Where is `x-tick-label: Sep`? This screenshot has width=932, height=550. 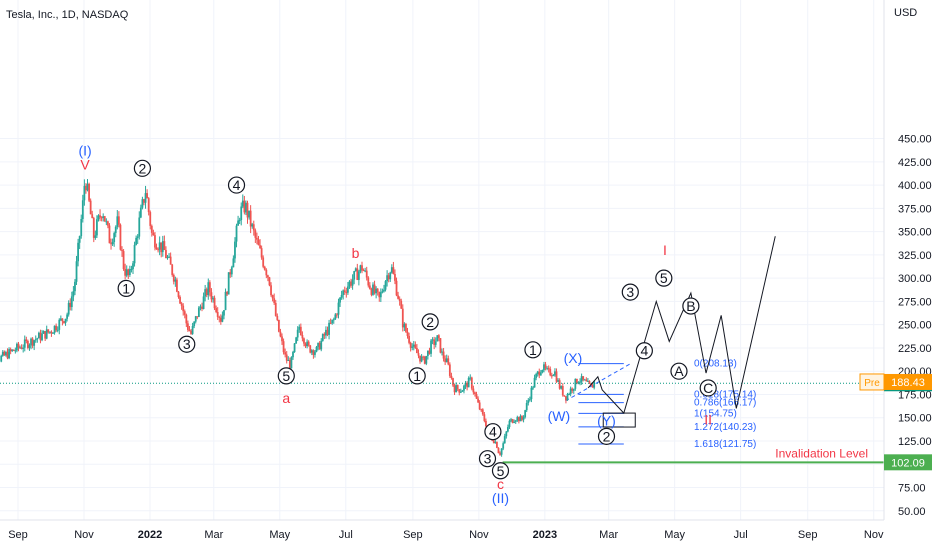 x-tick-label: Sep is located at coordinates (18, 535).